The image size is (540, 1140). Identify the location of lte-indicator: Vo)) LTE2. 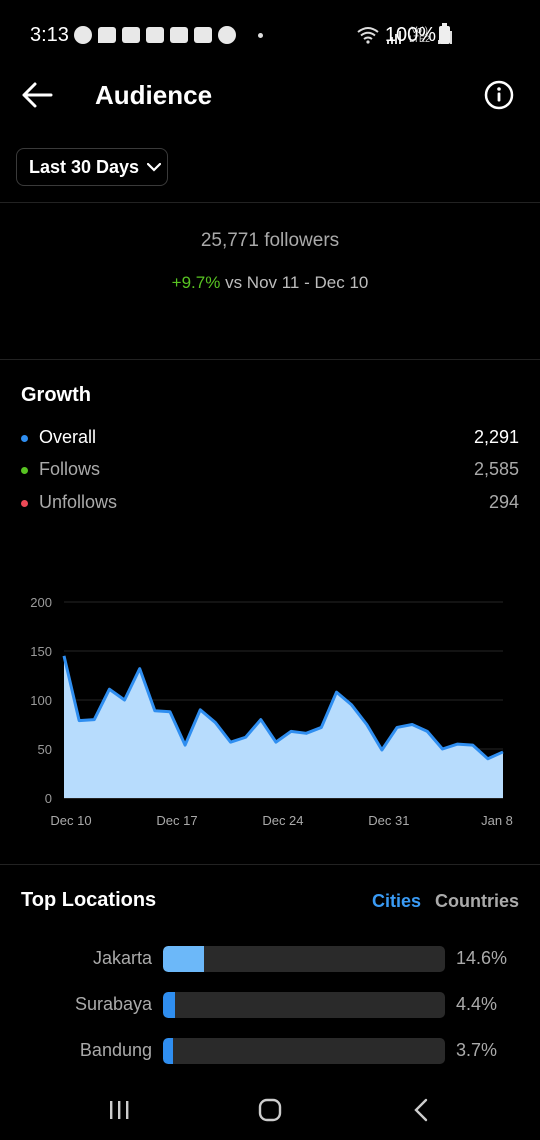
(419, 35).